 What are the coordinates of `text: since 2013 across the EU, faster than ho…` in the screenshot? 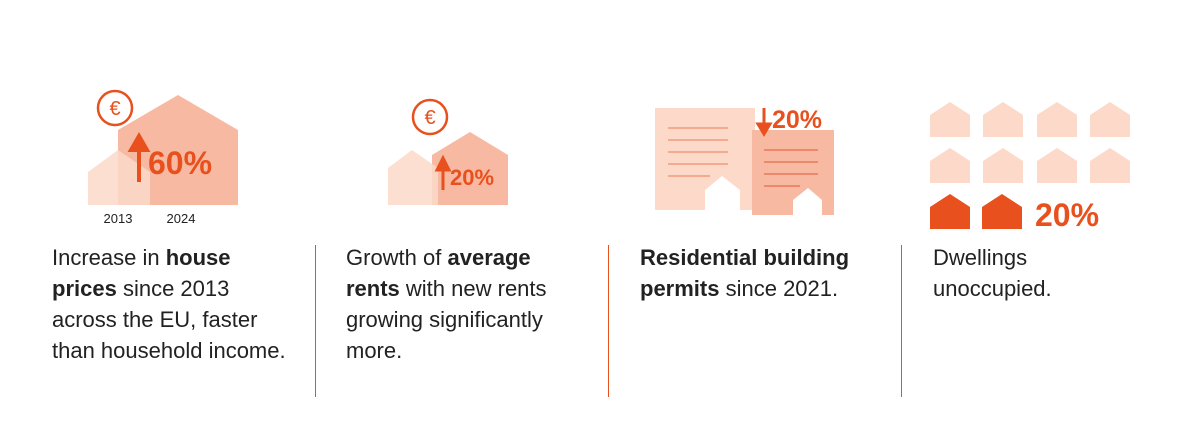 It's located at (169, 319).